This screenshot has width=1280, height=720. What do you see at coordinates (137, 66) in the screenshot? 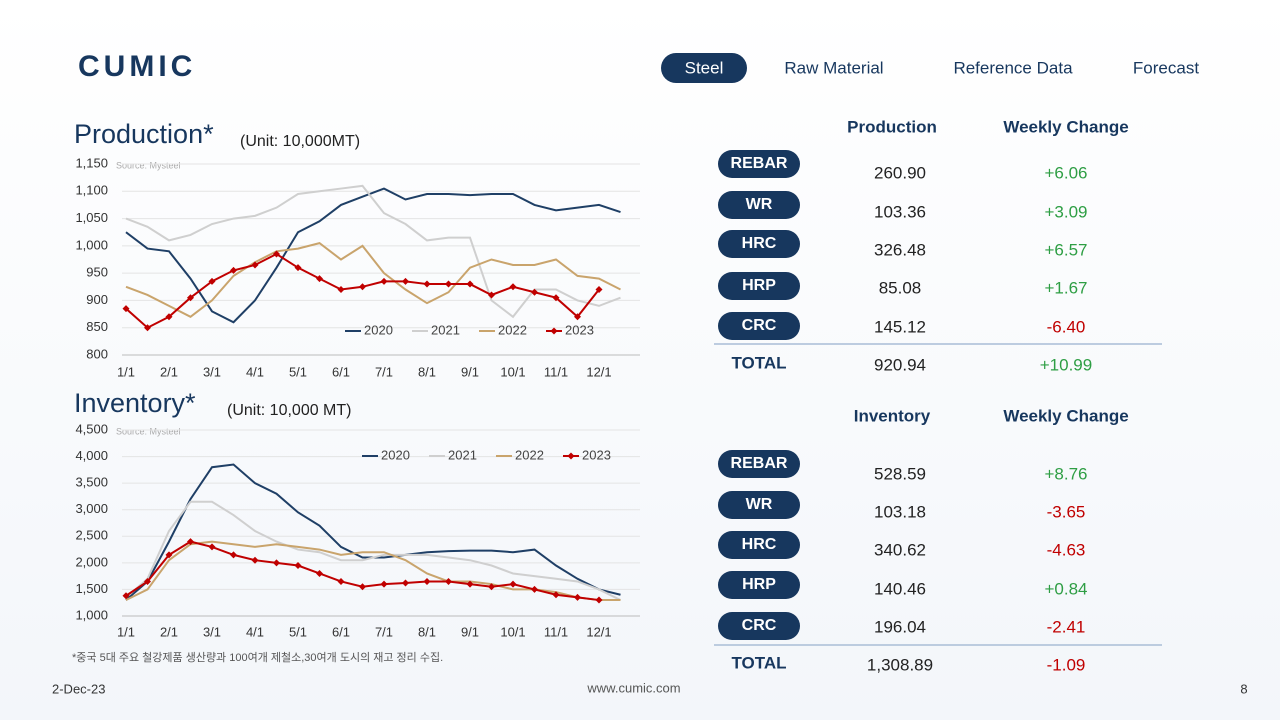
I see `logo: CUMIC` at bounding box center [137, 66].